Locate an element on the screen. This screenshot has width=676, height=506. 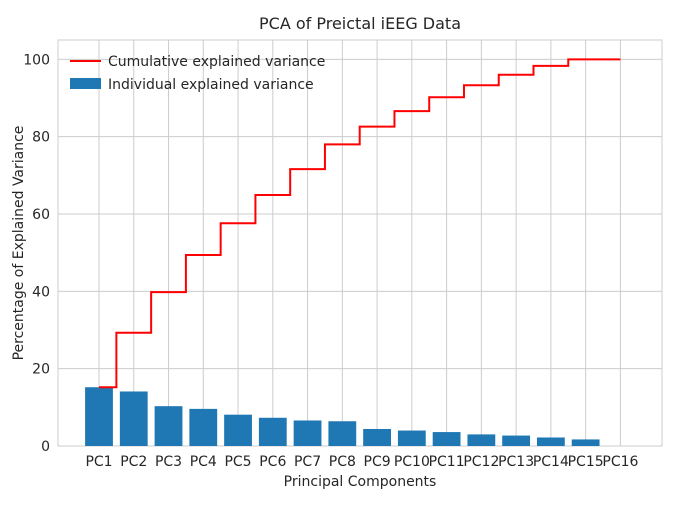
x-tick-label: PC4 is located at coordinates (203, 462).